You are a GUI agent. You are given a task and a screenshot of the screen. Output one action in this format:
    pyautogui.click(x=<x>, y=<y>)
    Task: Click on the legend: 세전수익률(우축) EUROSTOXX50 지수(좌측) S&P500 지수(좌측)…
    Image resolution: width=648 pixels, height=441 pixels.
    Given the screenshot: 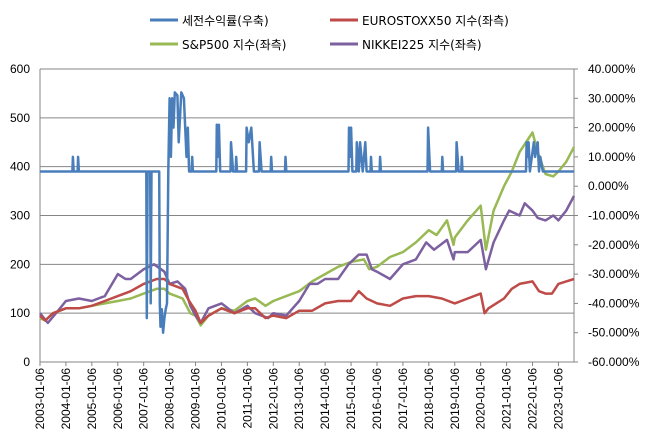 What is the action you would take?
    pyautogui.click(x=329, y=33)
    